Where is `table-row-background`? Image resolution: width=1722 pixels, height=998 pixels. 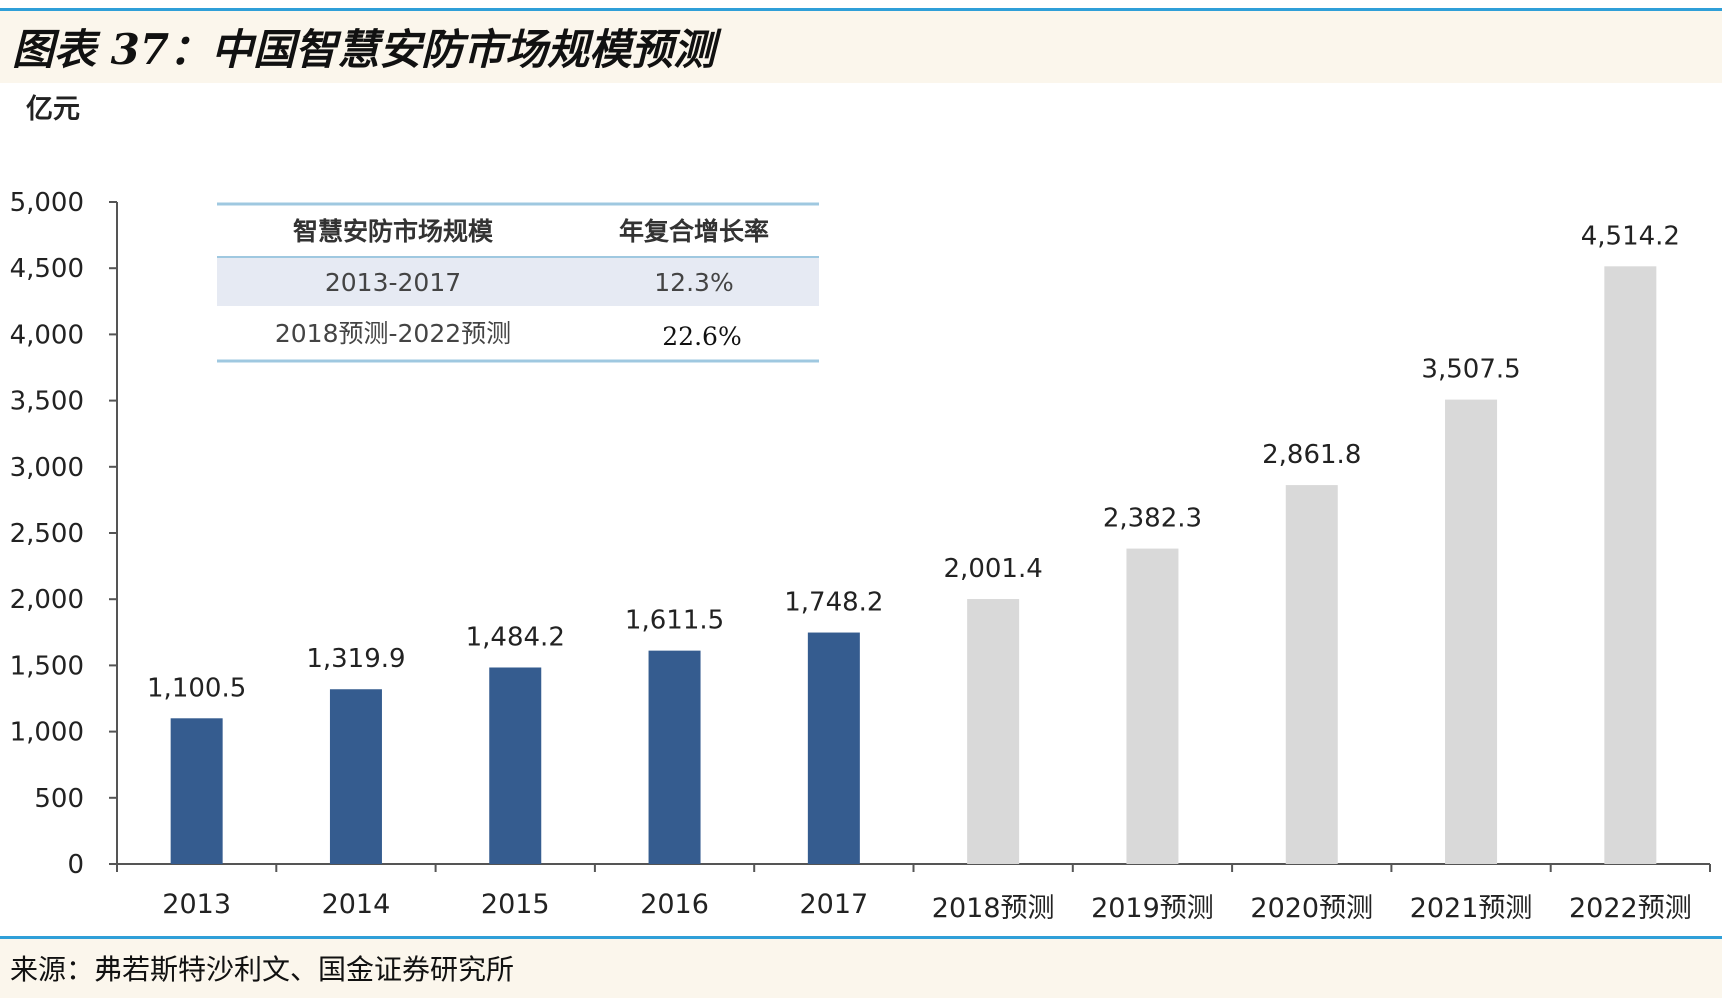
table-row-background is located at coordinates (518, 282).